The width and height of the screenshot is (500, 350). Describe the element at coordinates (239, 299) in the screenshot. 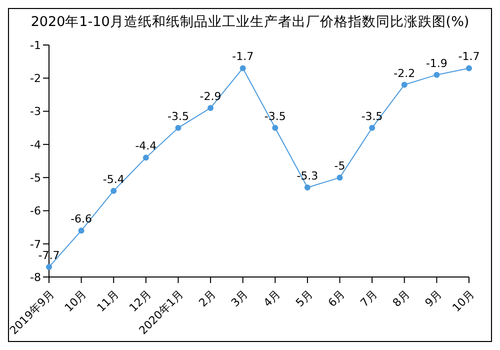

I see `x-tick-label: 3月` at that location.